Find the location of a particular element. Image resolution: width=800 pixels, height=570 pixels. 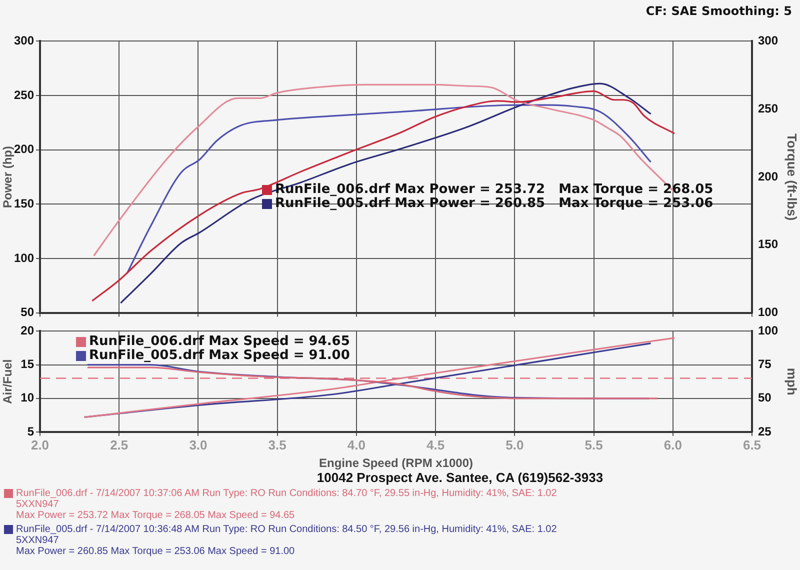

x-tick-label: 5.5 is located at coordinates (593, 444).